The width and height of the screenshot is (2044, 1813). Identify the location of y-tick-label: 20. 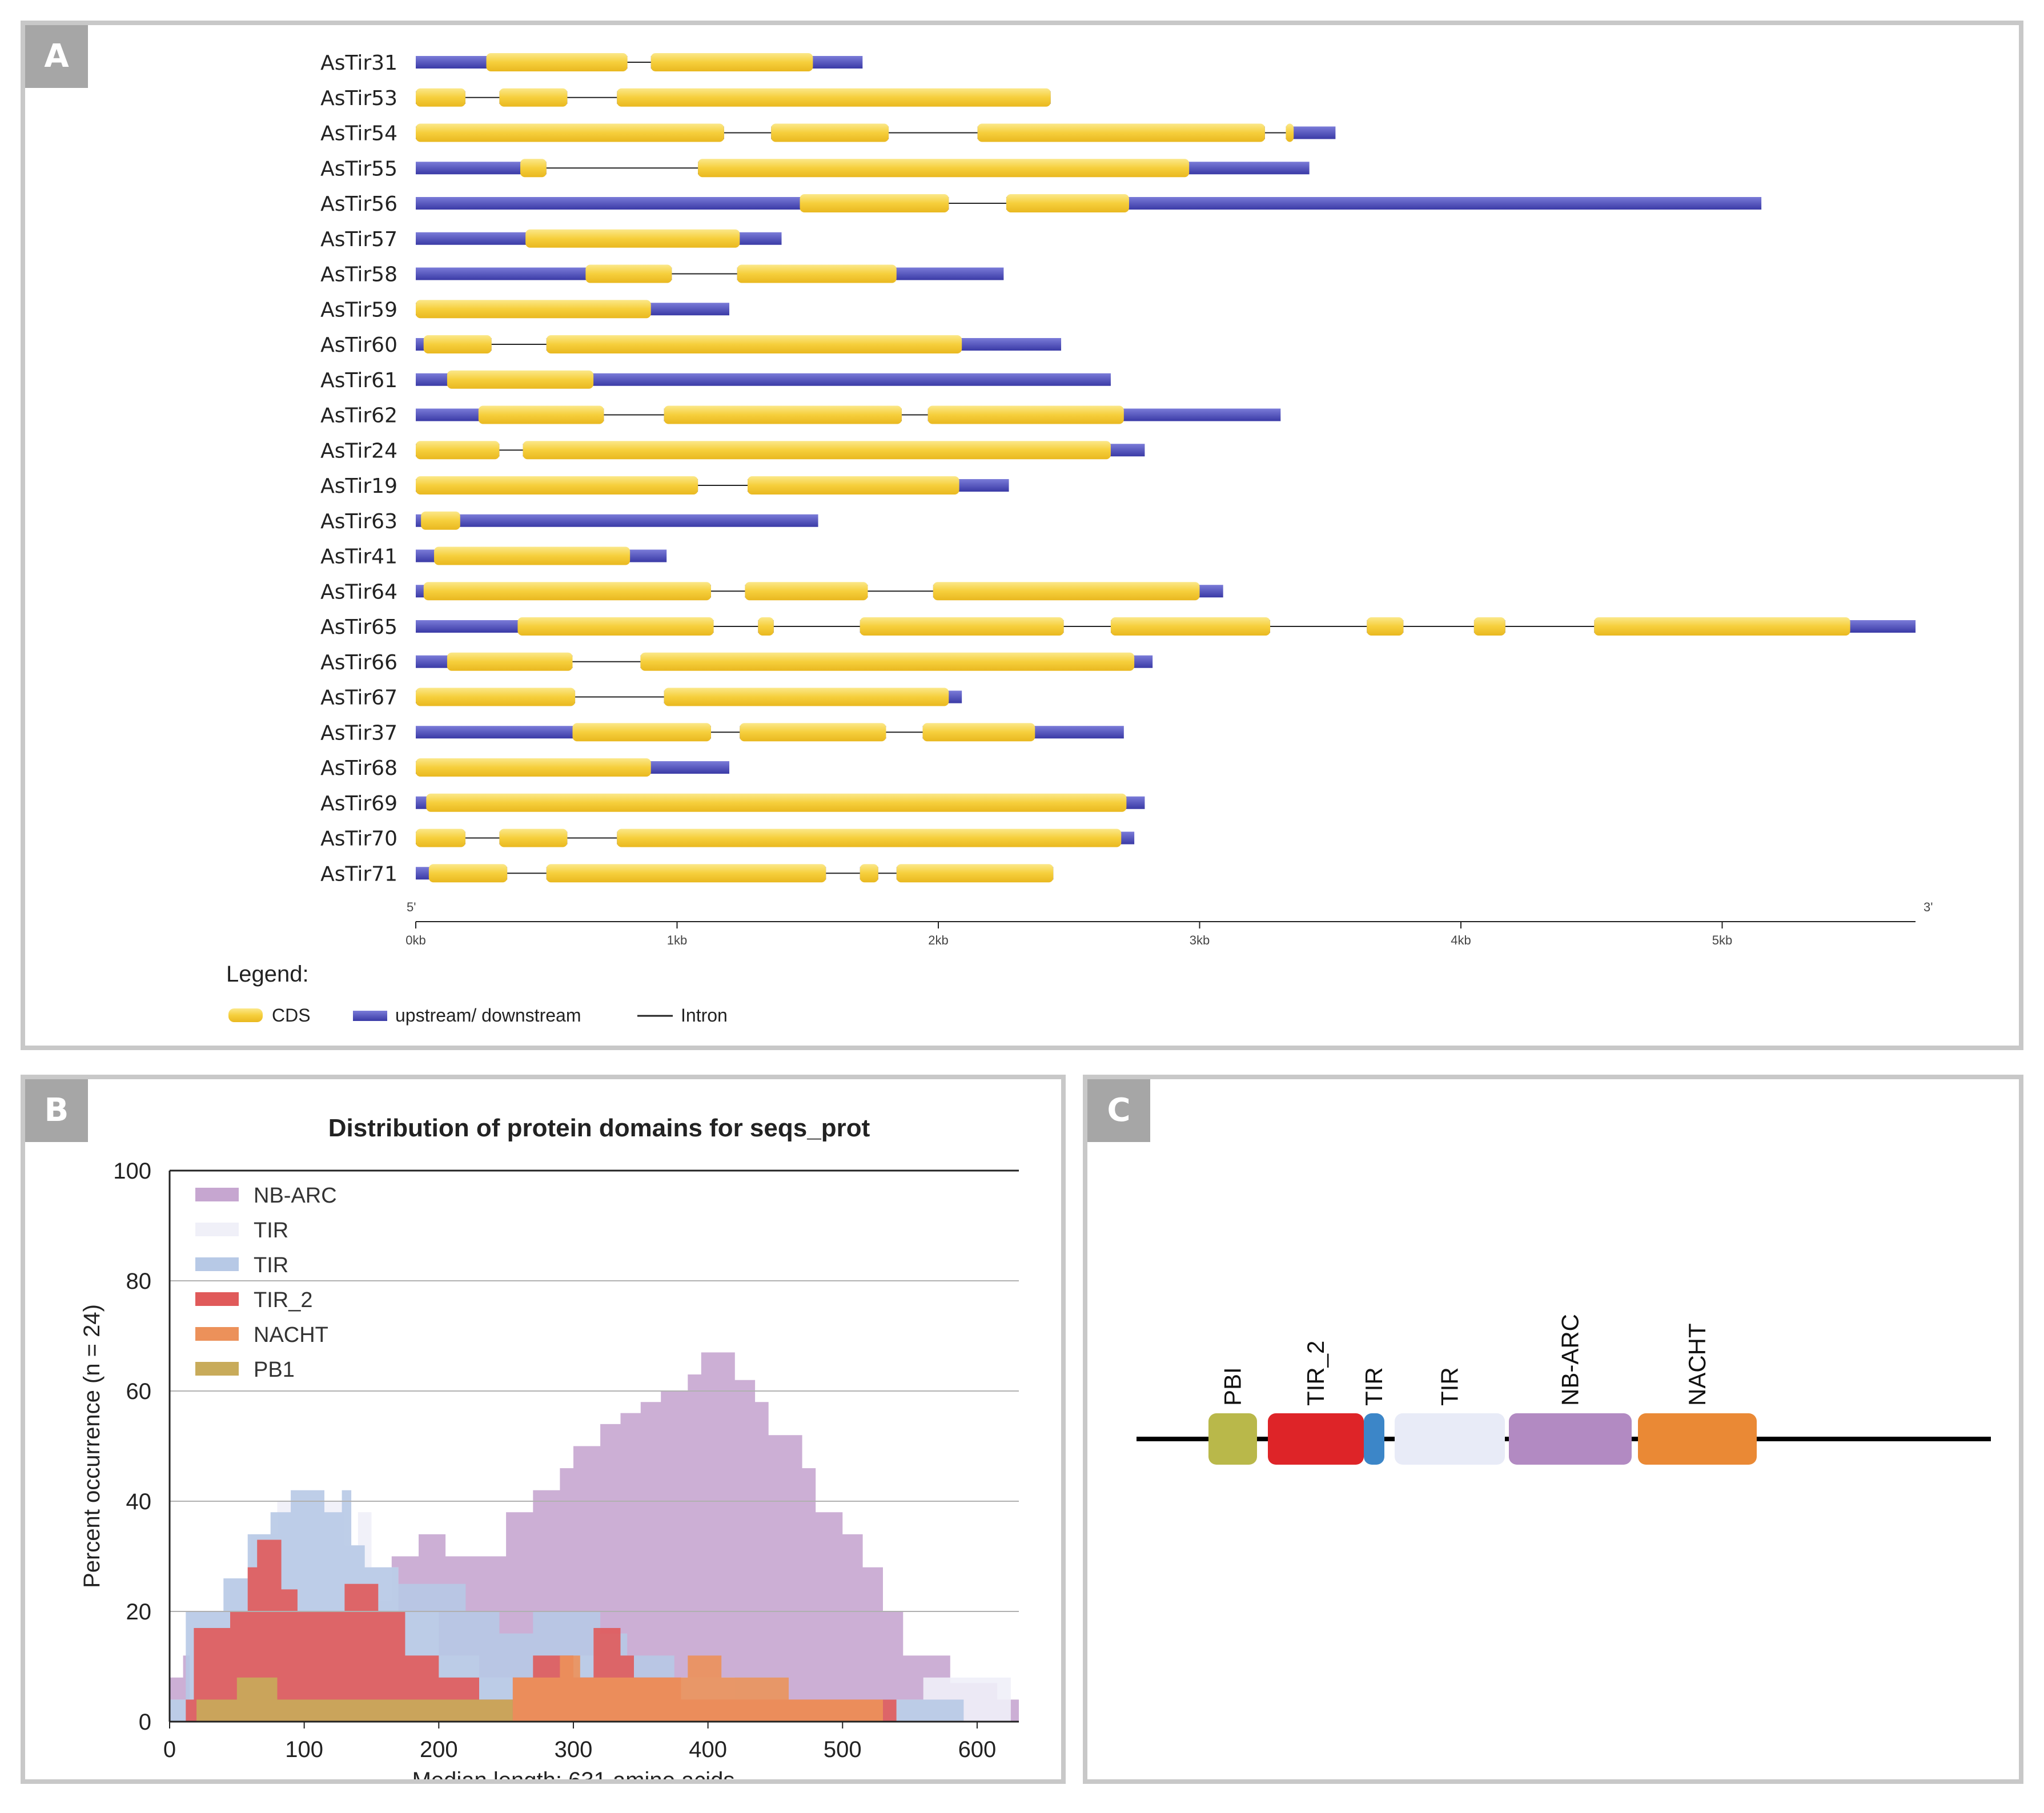
(139, 1612).